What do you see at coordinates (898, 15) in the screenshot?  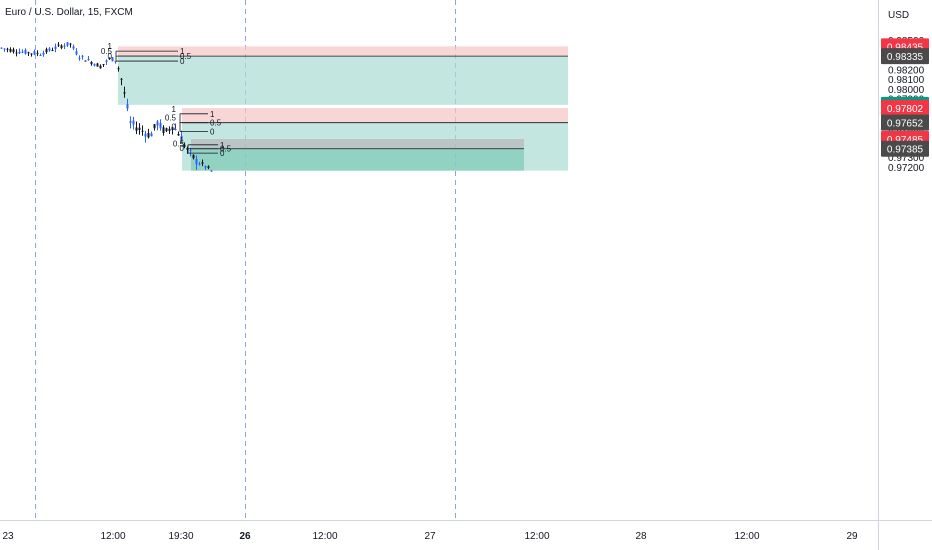 I see `currency-label: USD` at bounding box center [898, 15].